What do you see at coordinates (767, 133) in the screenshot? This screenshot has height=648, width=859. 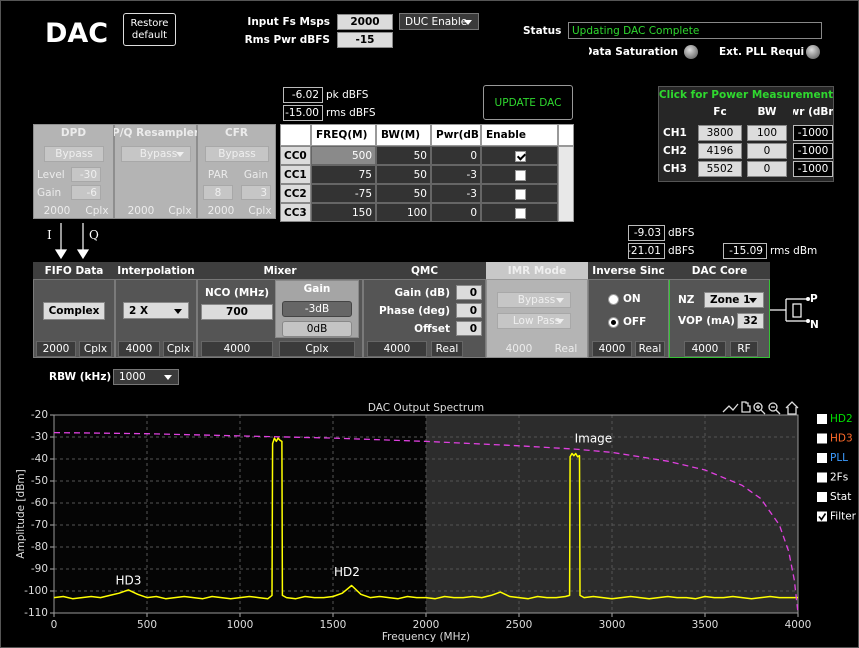 I see `power-value: 100` at bounding box center [767, 133].